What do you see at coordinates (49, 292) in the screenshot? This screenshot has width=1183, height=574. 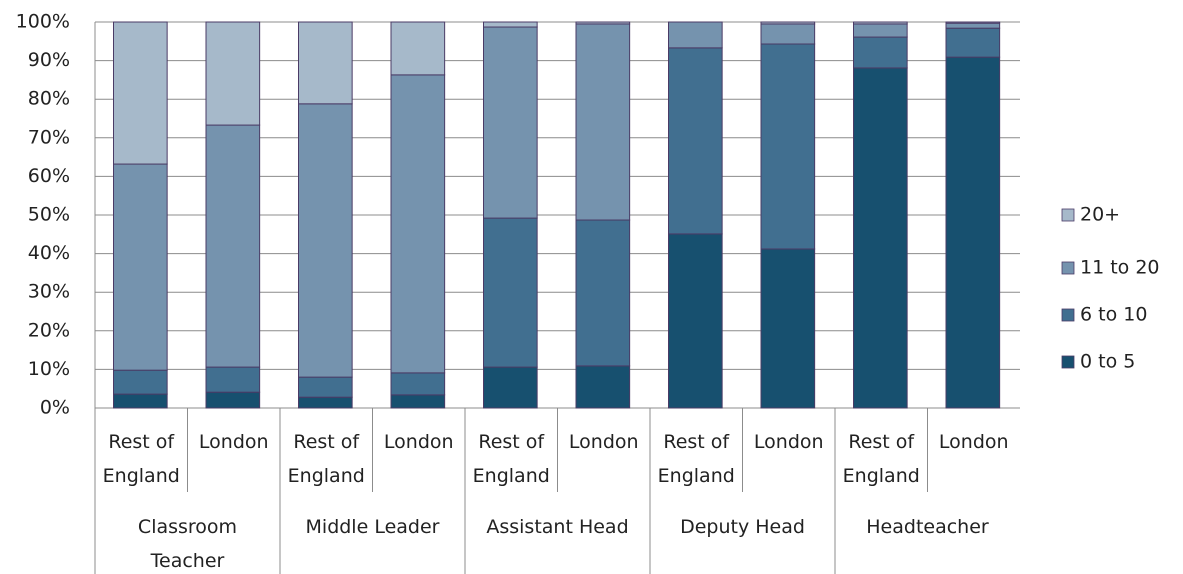 I see `y-tick-label: 30%` at bounding box center [49, 292].